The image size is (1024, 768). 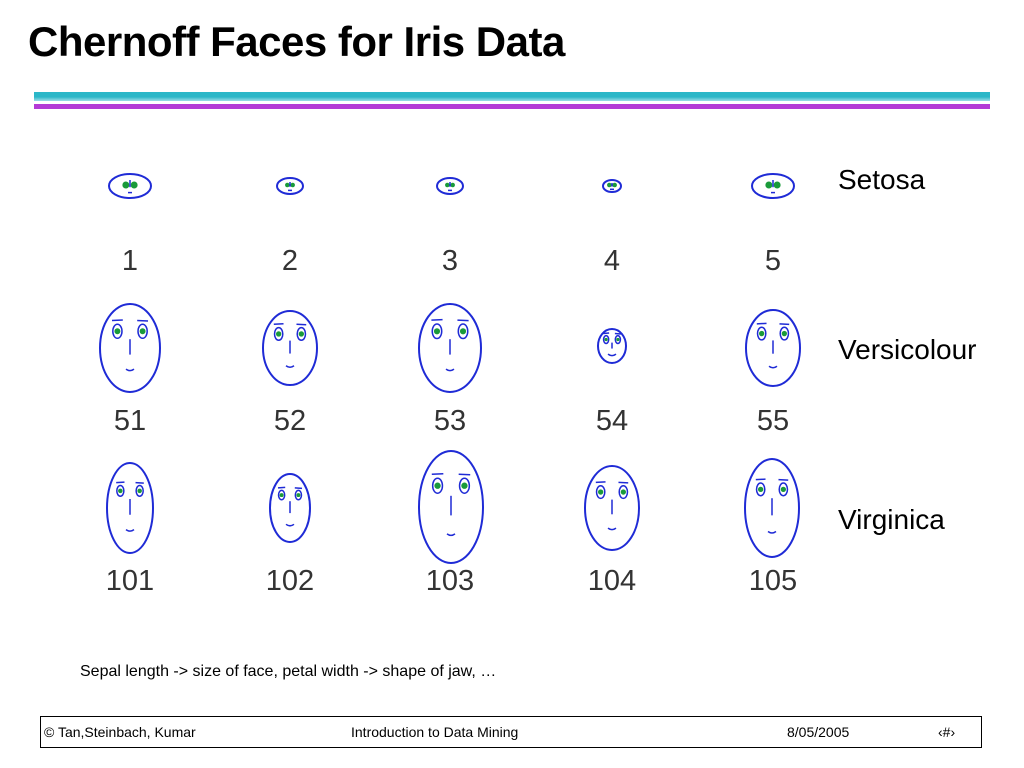 What do you see at coordinates (947, 732) in the screenshot?
I see `footer-page-number: ‹#›` at bounding box center [947, 732].